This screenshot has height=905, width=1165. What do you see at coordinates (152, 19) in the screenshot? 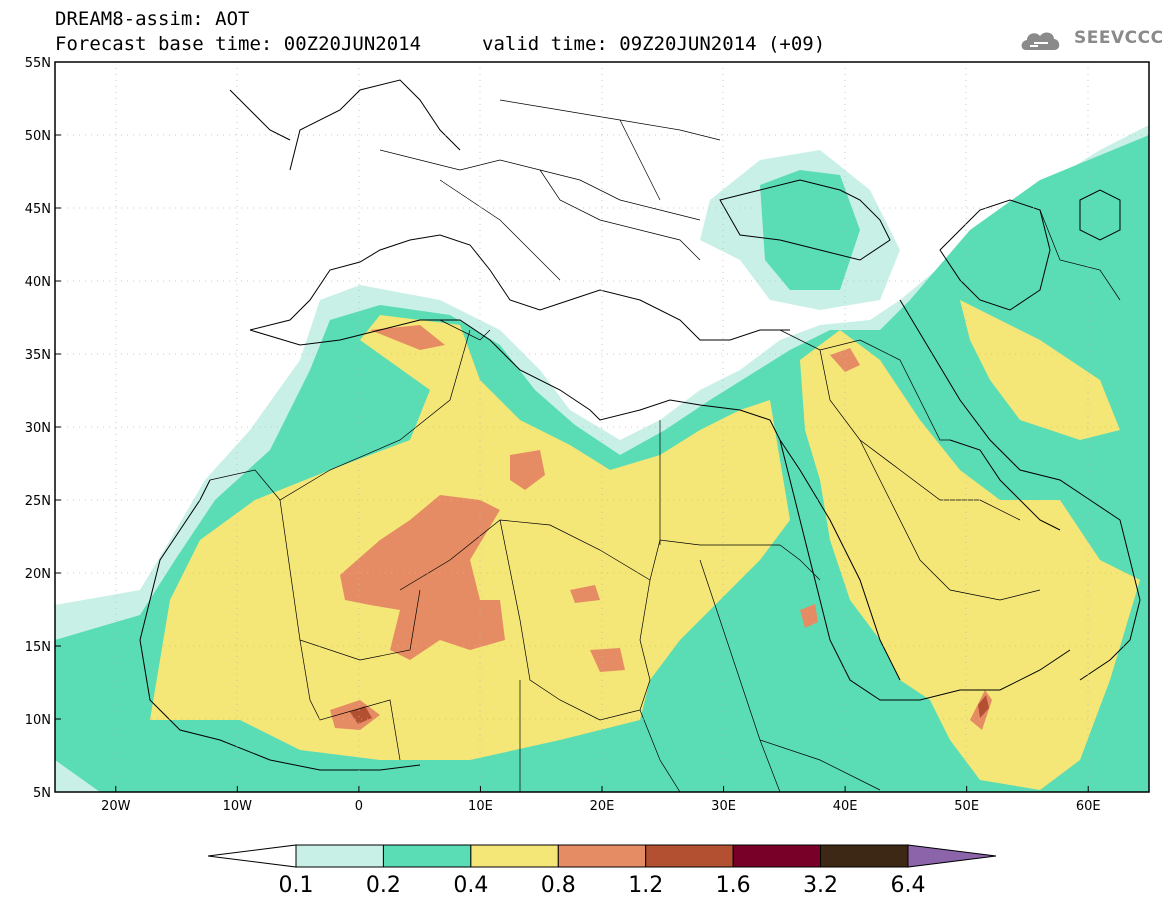
I see `chart-title: DREAM8-assim: AOT` at bounding box center [152, 19].